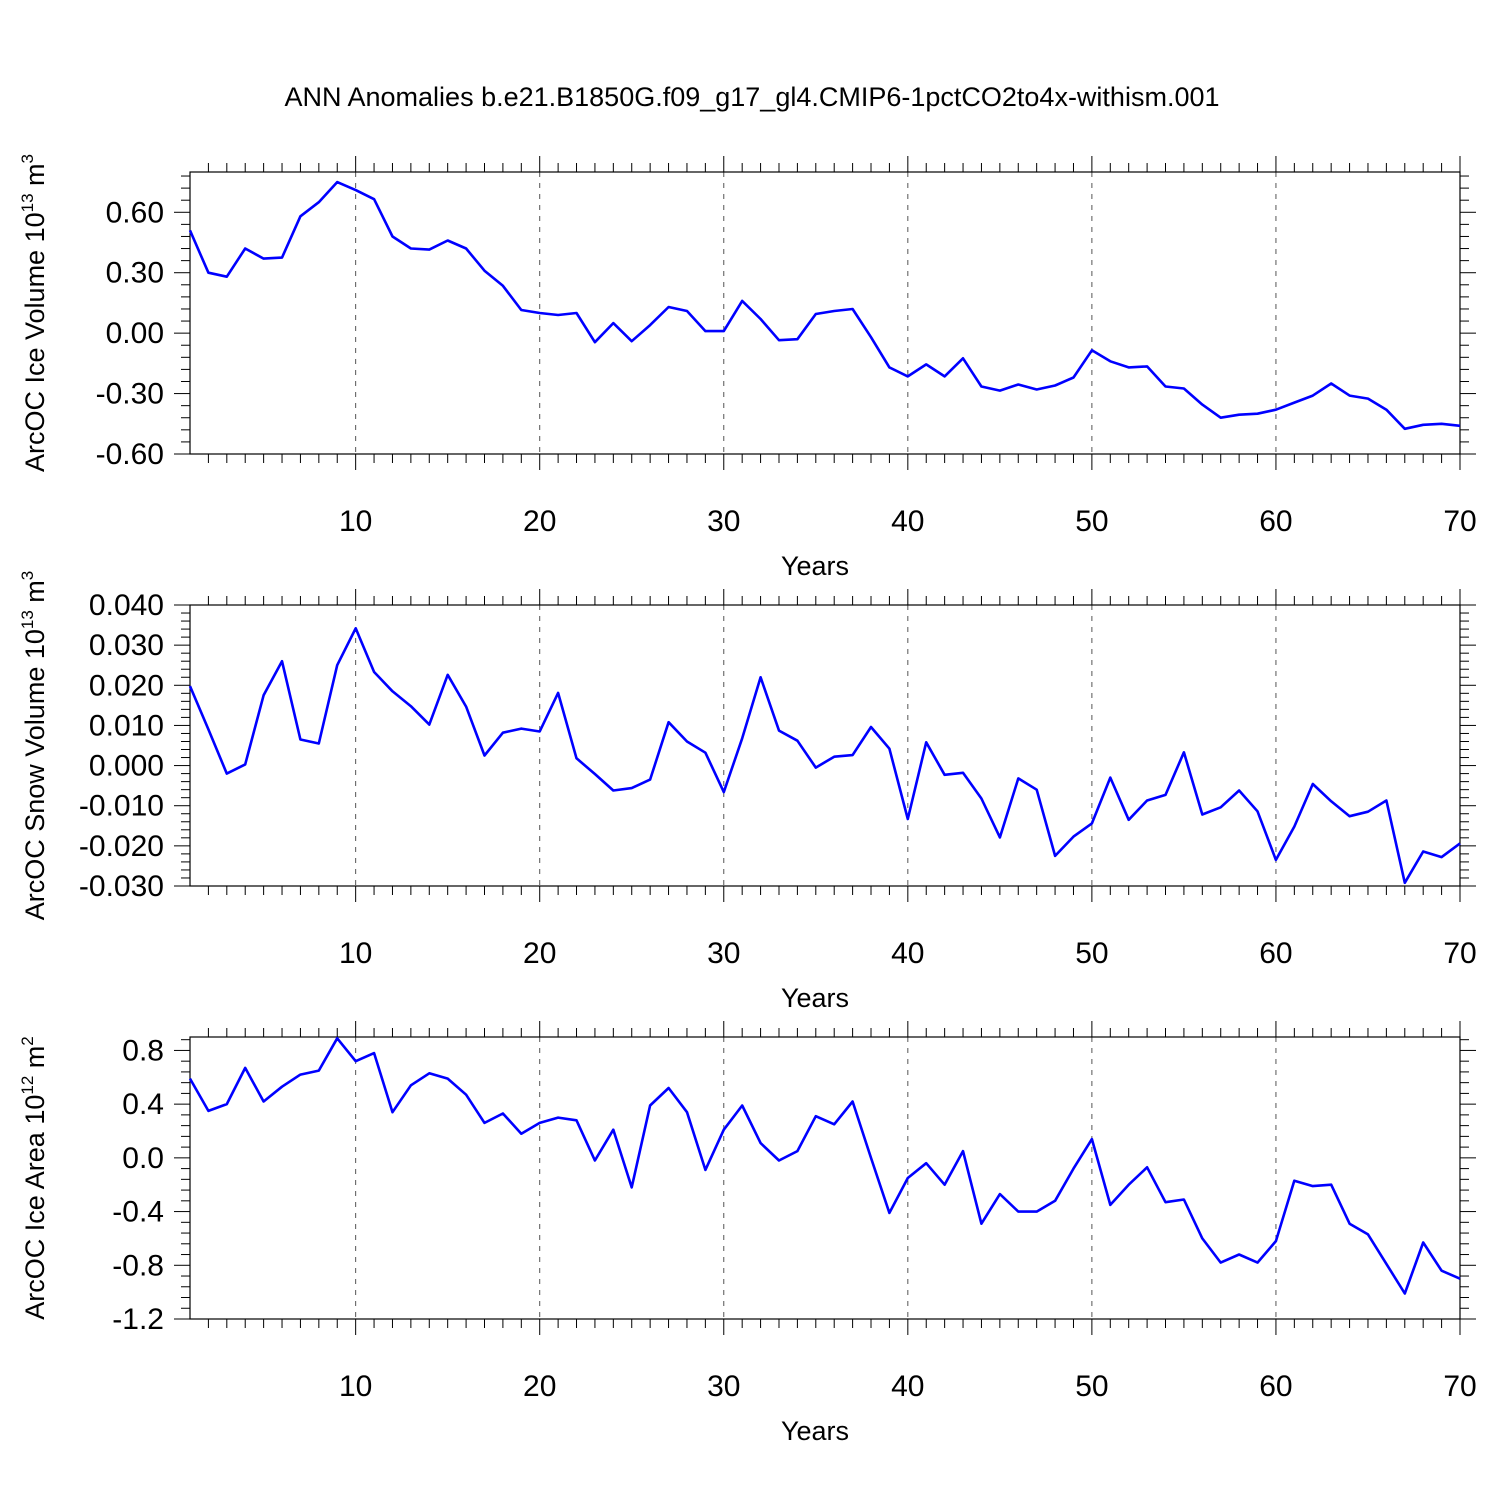 This screenshot has height=1500, width=1500. Describe the element at coordinates (143, 1050) in the screenshot. I see `y-tick-label: 0.8` at that location.